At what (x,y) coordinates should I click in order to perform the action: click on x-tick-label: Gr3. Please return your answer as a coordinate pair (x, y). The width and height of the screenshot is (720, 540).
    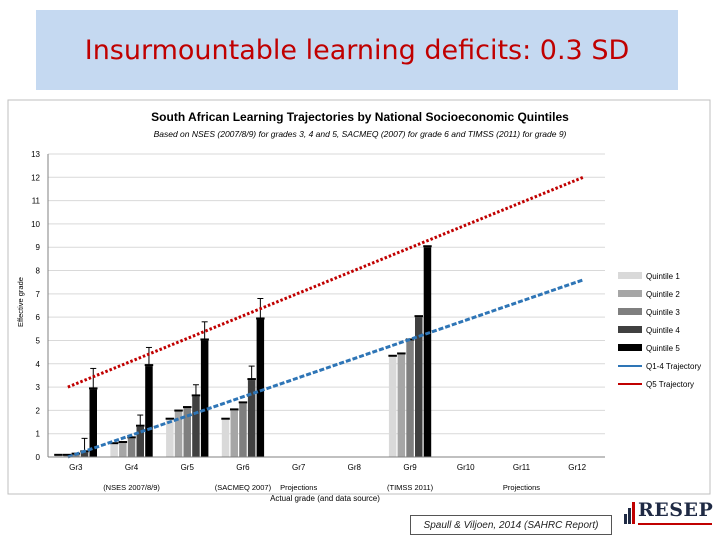
    Looking at the image, I should click on (76, 467).